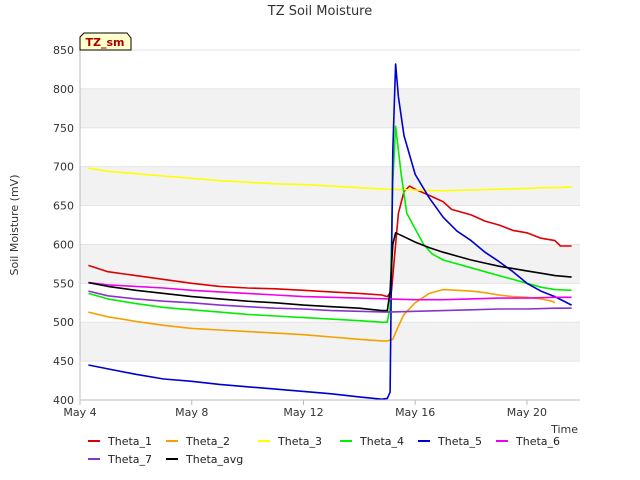  I want to click on legend-item-theta-1: Theta_1, so click(120, 441).